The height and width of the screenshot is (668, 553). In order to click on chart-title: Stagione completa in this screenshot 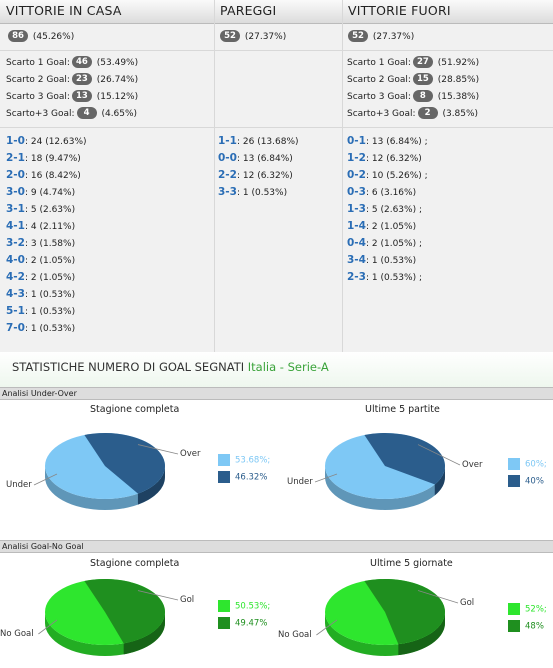, I will do `click(135, 409)`.